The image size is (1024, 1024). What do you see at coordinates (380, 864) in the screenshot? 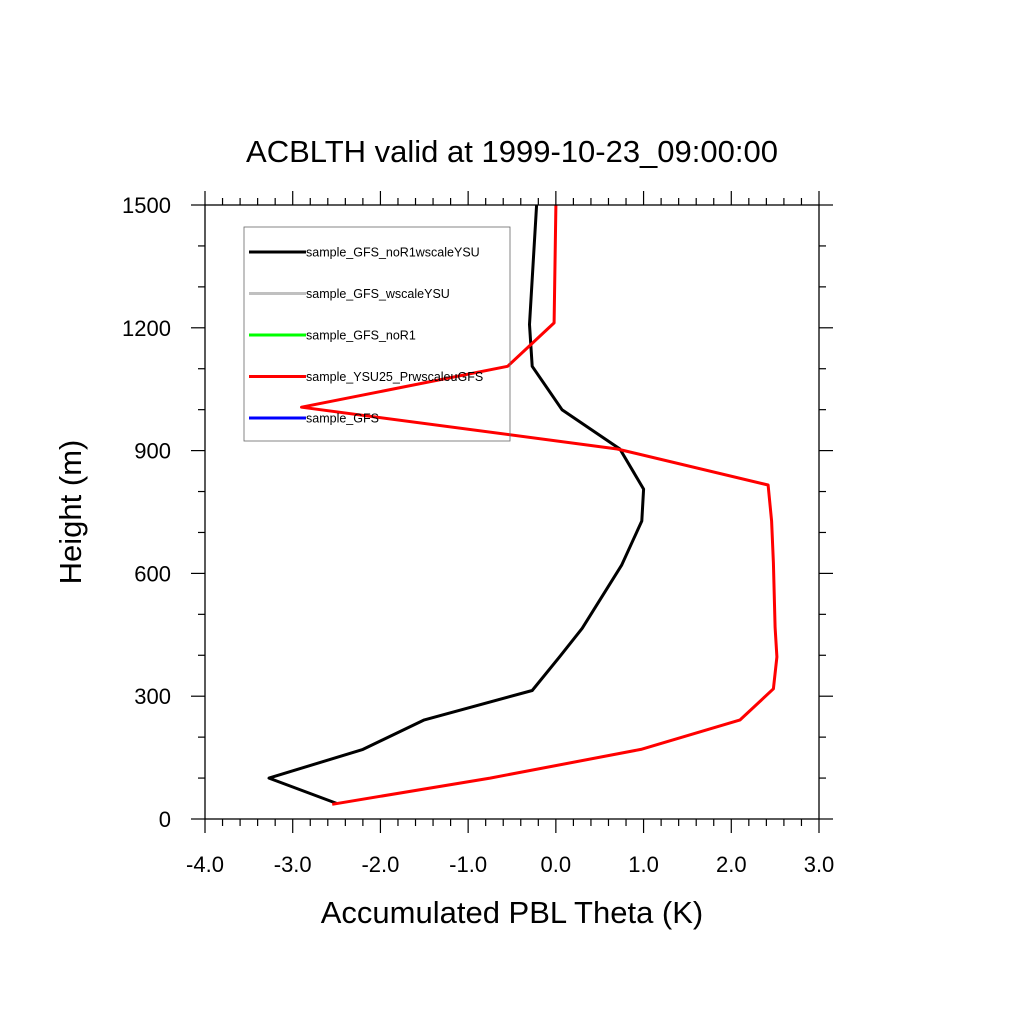
I see `x-tick-label: -2.0` at bounding box center [380, 864].